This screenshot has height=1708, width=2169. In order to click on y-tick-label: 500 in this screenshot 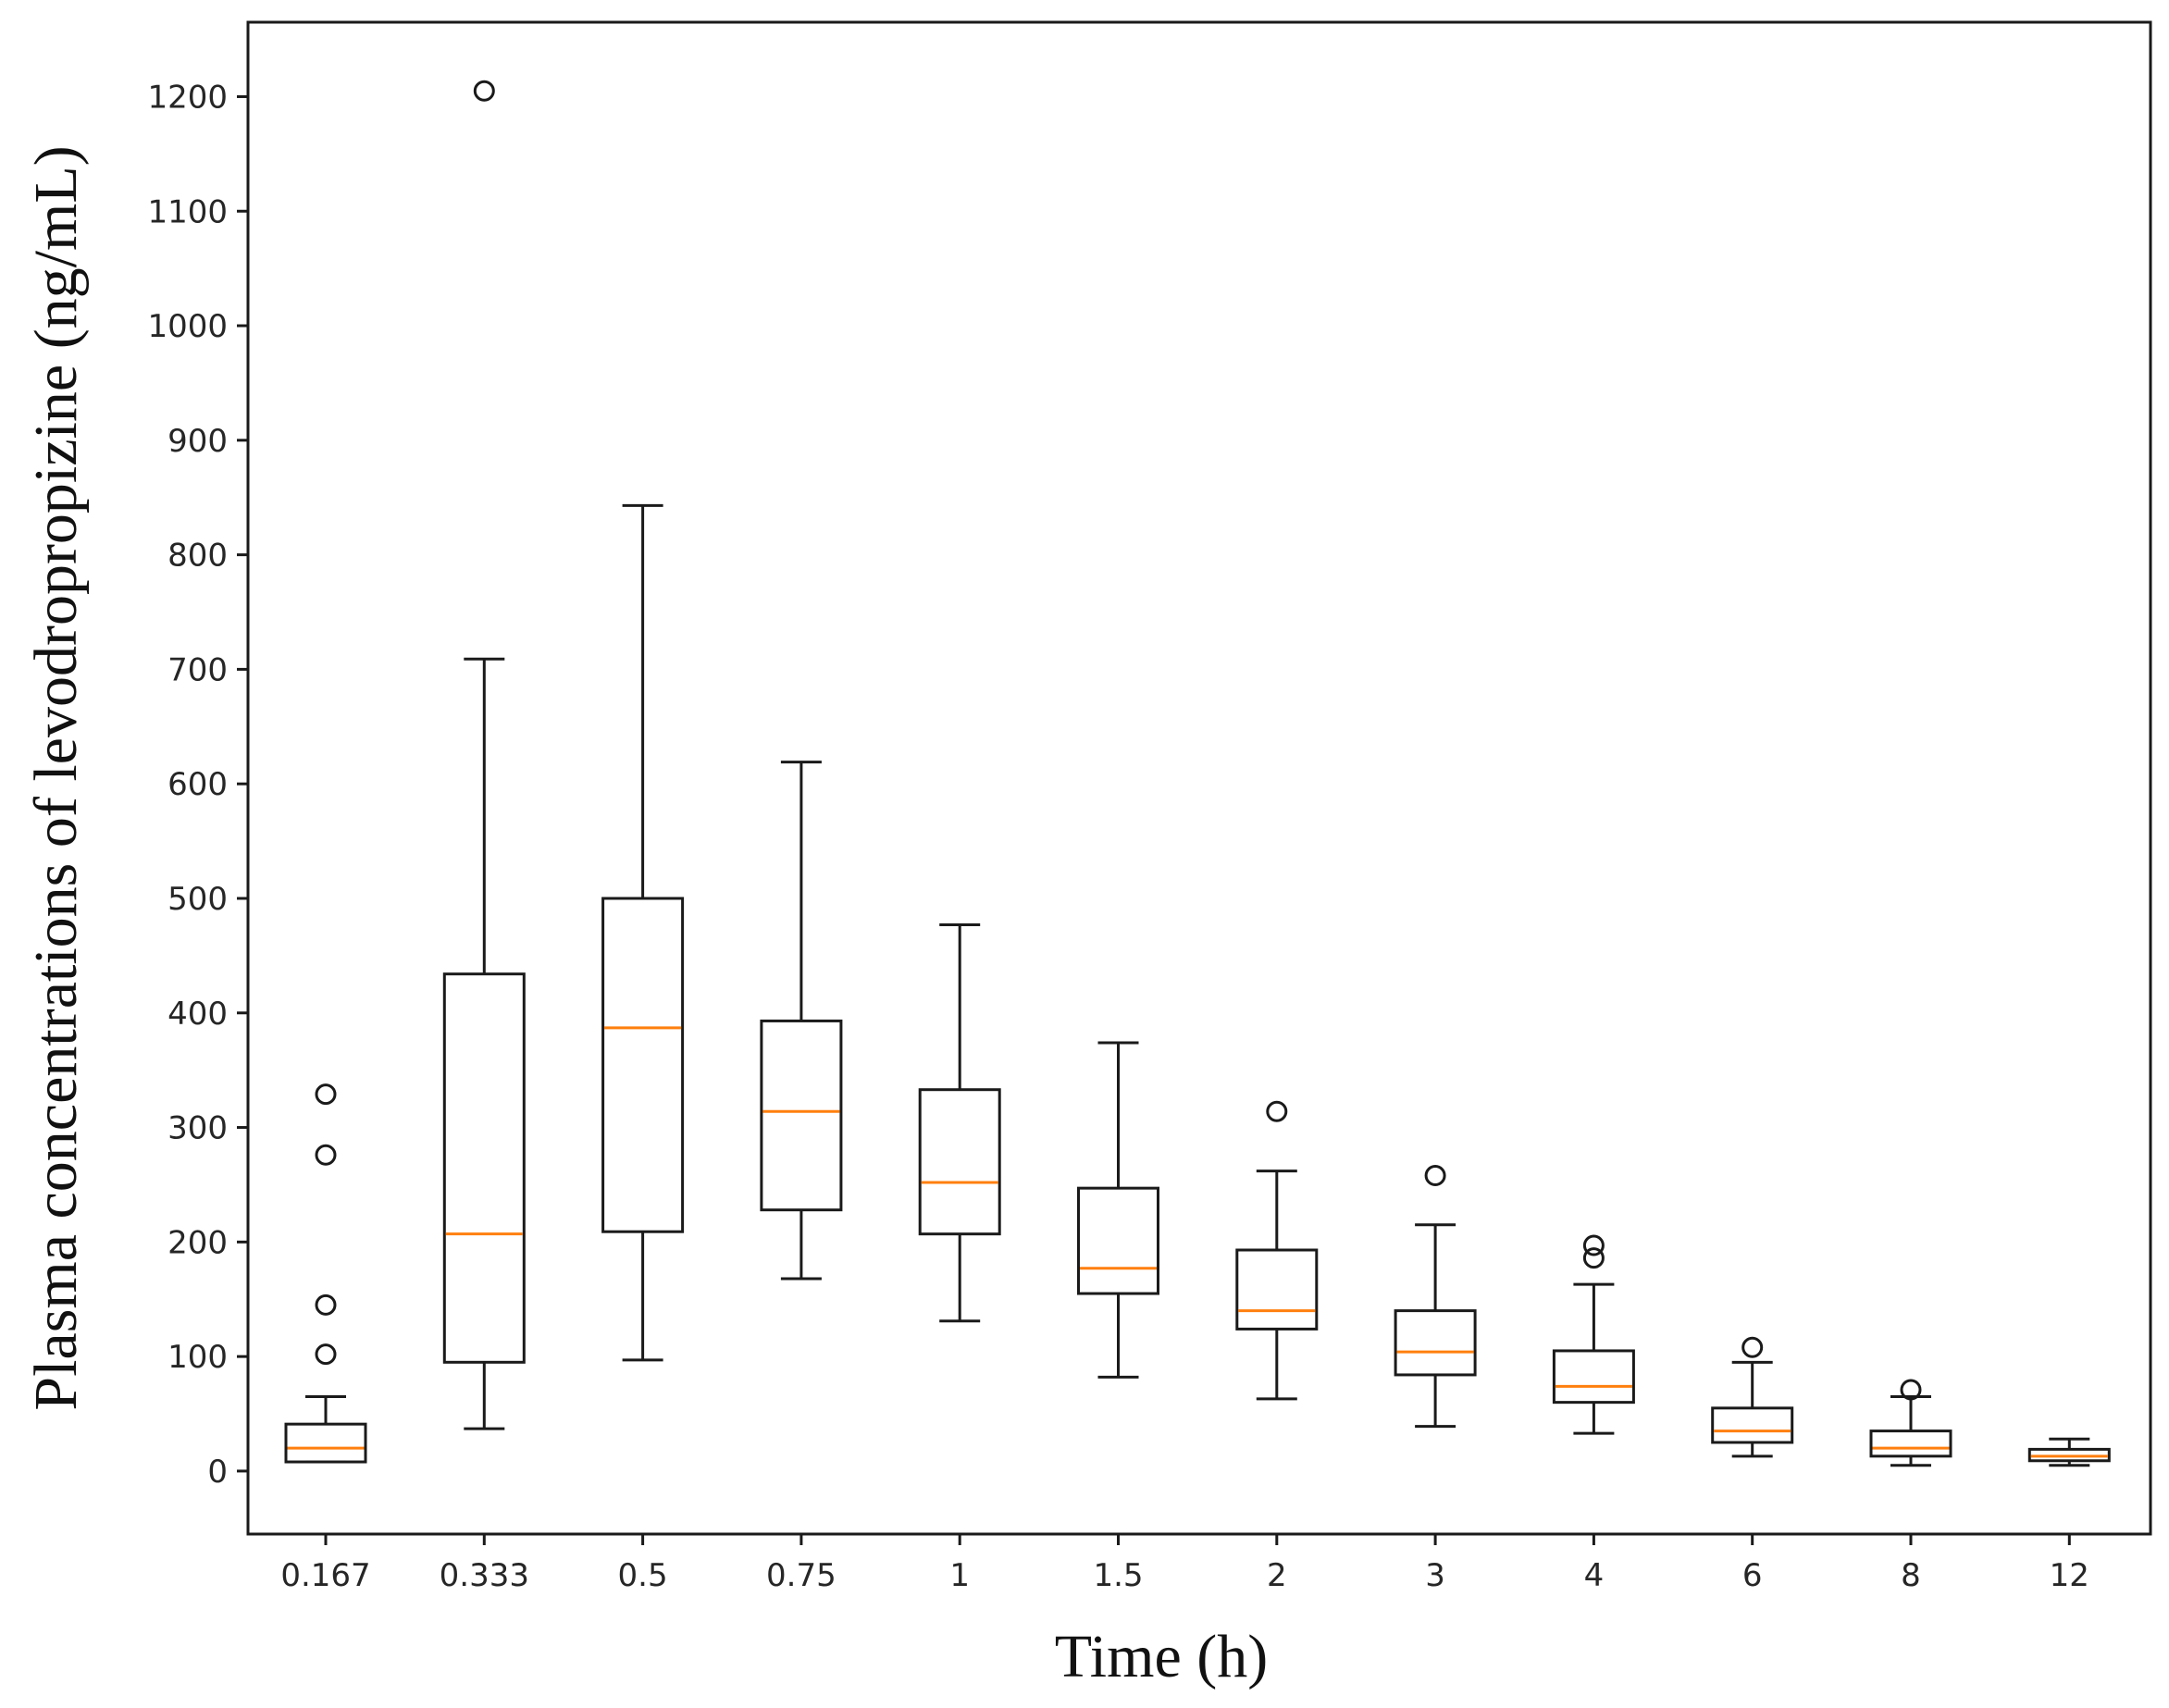, I will do `click(197, 899)`.